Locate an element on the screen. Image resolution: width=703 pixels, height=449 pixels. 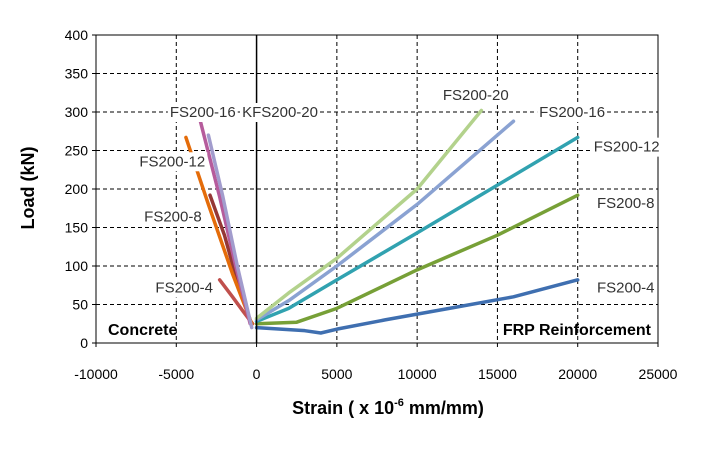
y-tick-label: 300 is located at coordinates (77, 112).